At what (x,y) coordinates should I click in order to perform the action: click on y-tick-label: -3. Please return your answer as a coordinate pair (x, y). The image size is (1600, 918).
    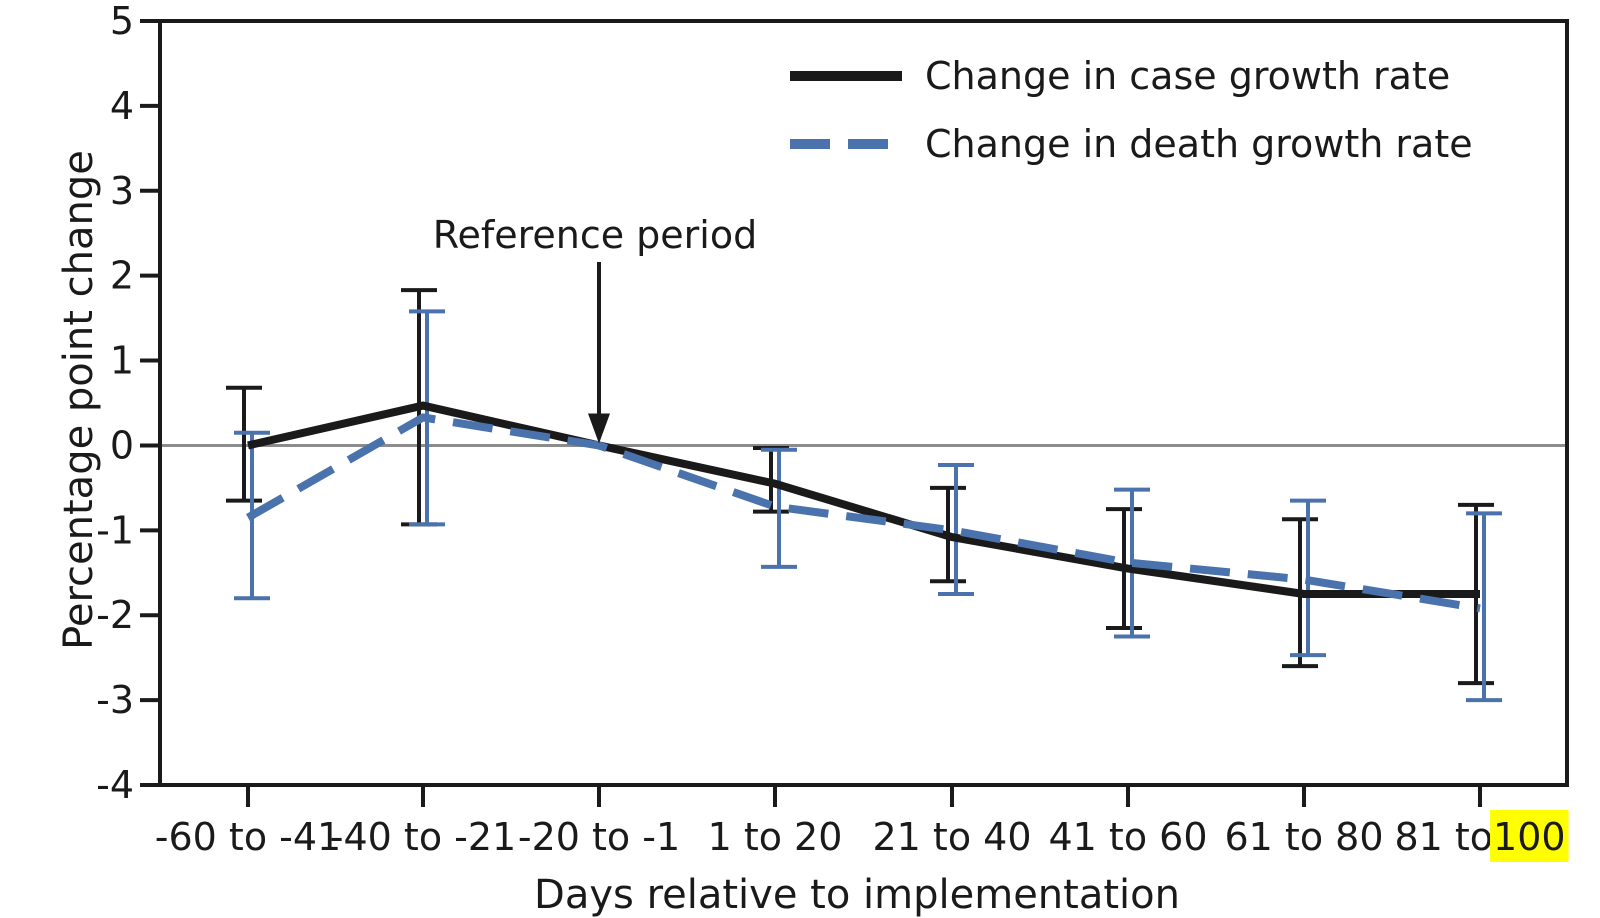
    Looking at the image, I should click on (115, 700).